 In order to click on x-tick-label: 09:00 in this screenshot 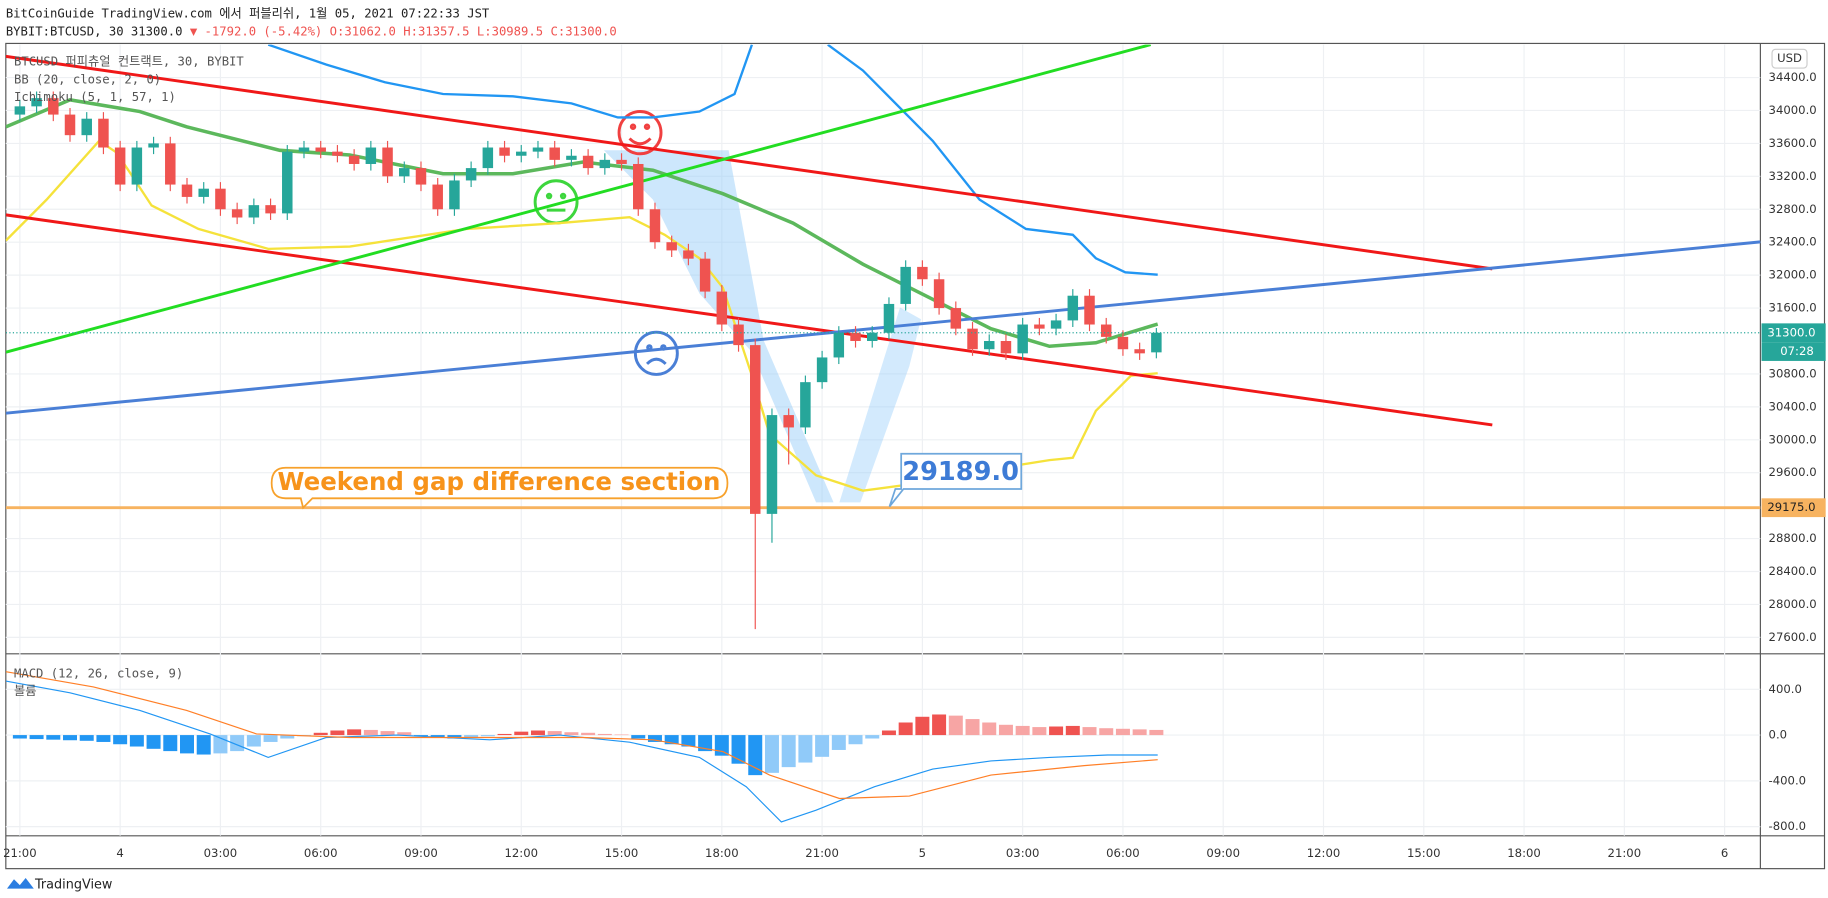, I will do `click(1223, 853)`.